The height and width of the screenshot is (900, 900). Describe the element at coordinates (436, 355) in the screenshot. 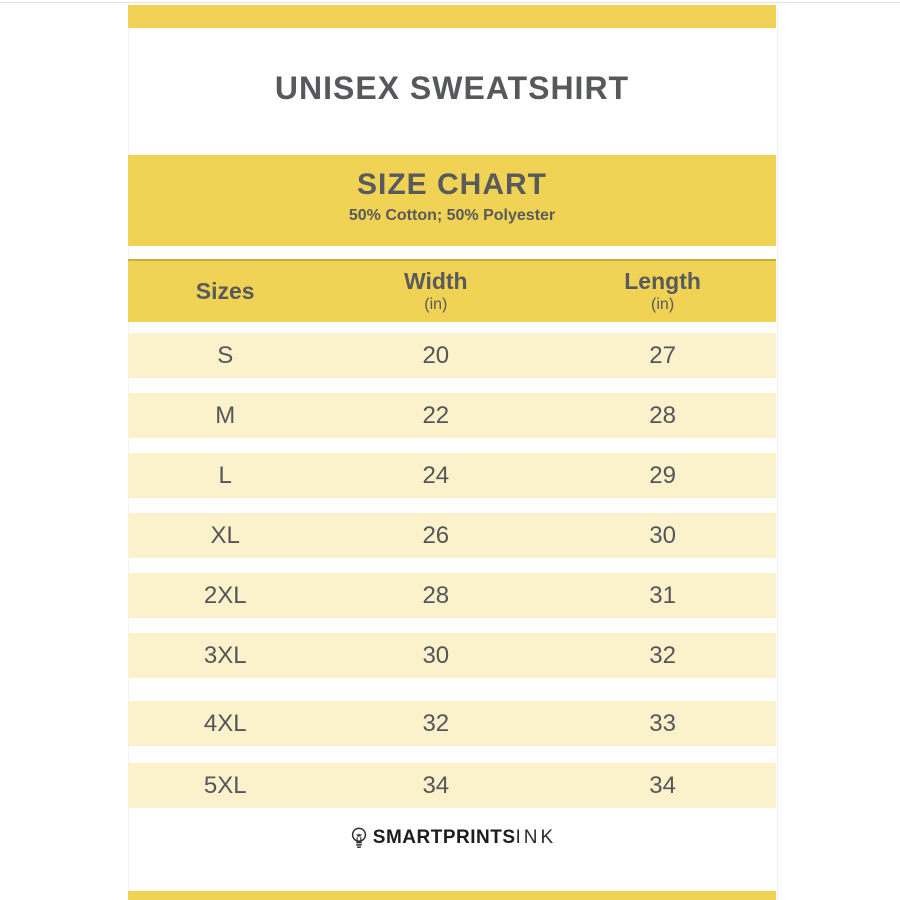

I see `cell-width: 20` at that location.